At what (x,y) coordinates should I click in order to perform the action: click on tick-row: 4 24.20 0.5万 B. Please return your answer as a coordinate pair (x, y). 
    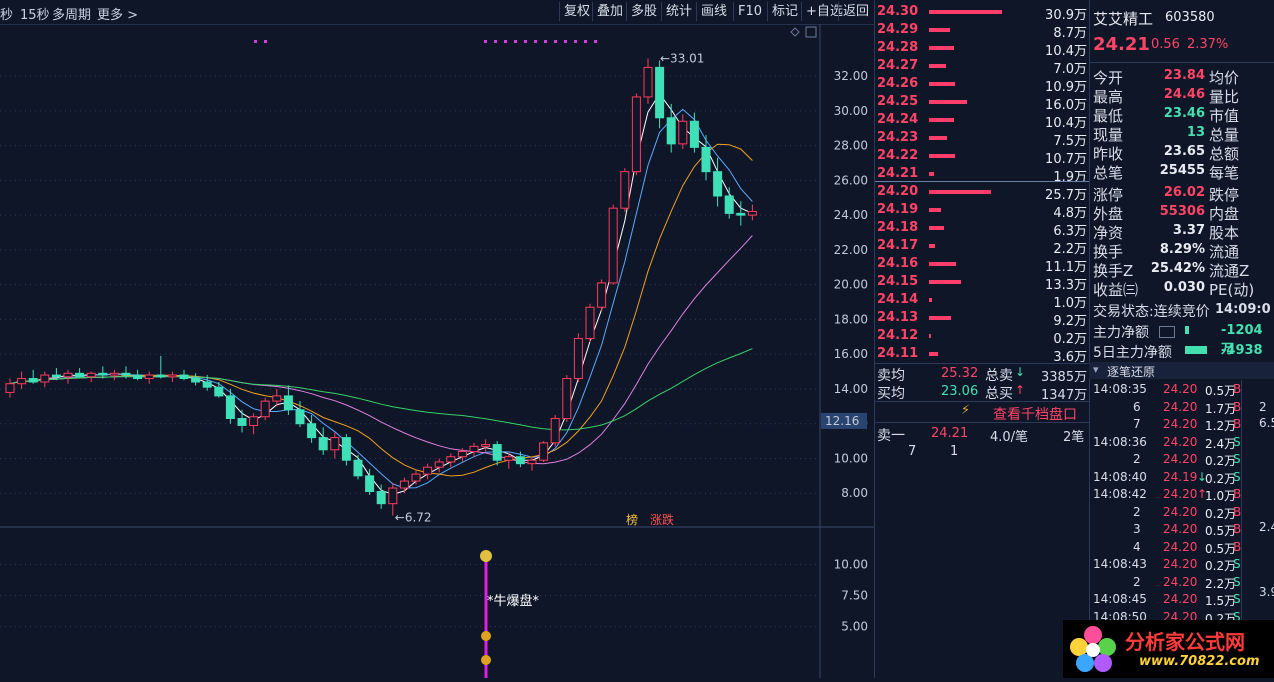
    Looking at the image, I should click on (1166, 548).